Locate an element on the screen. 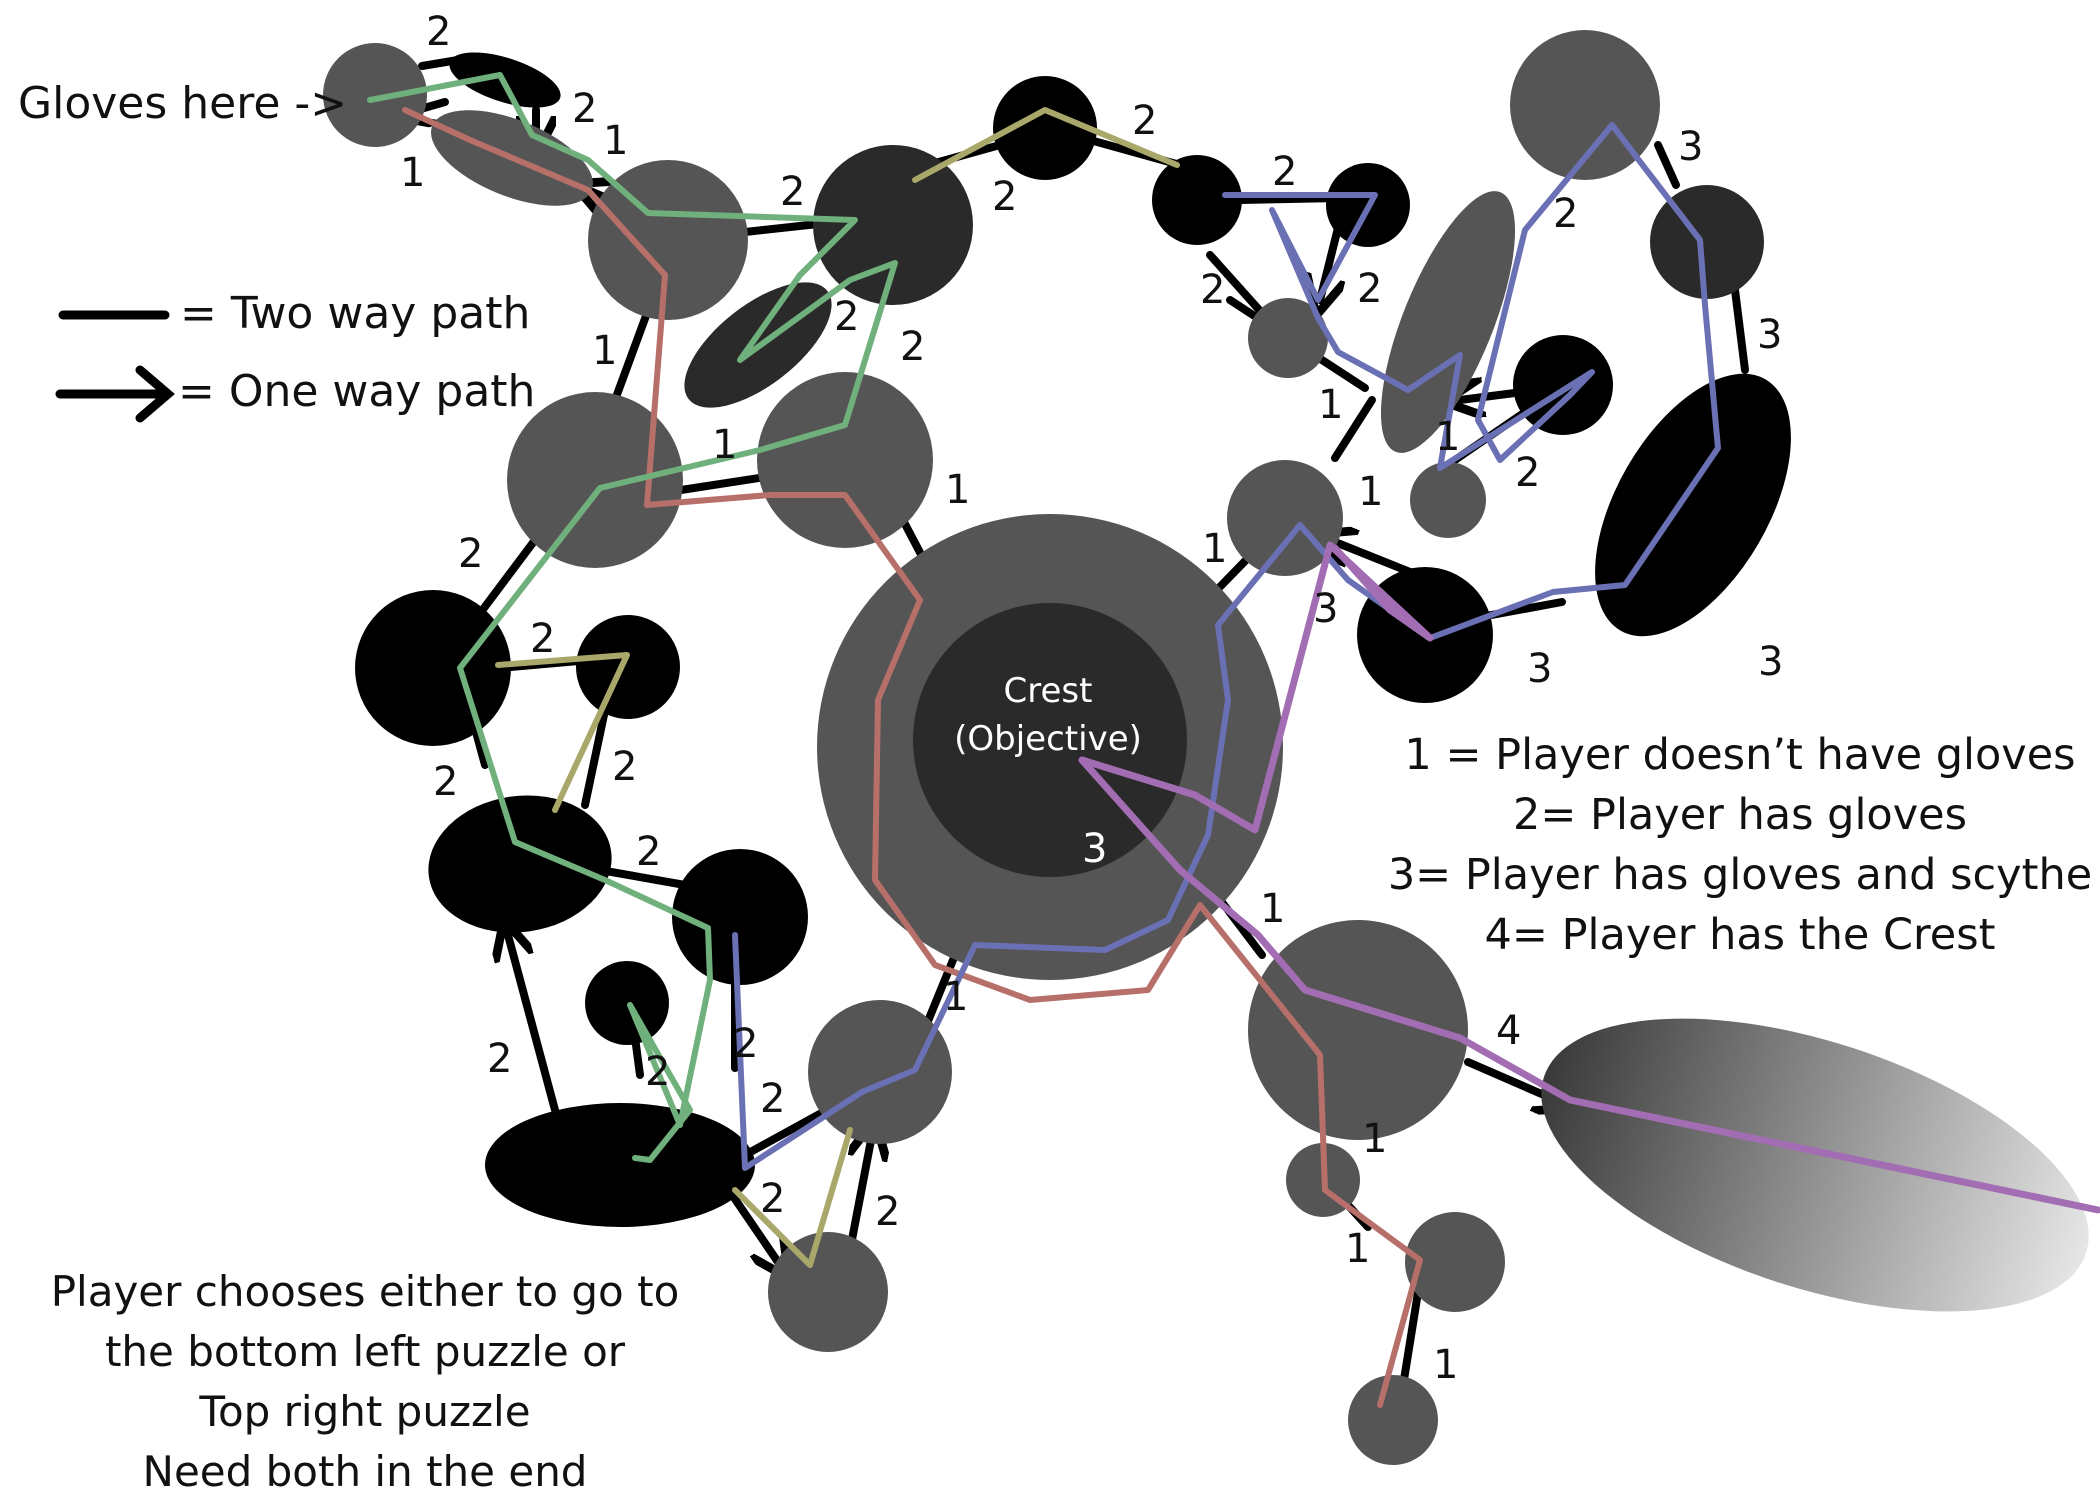  node-crest-inner is located at coordinates (1050, 740).